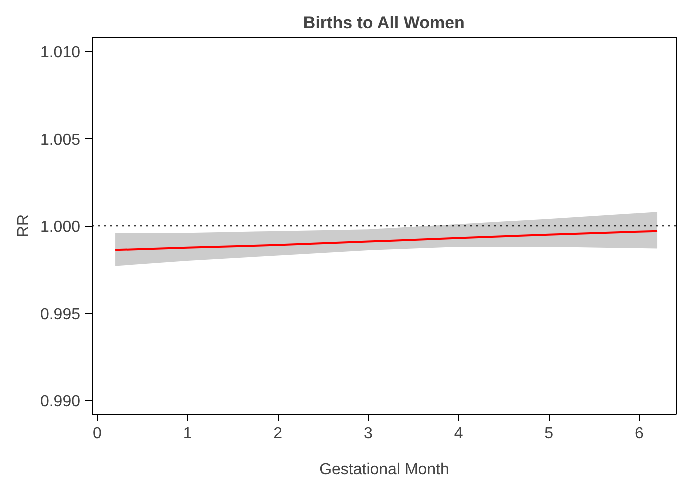  I want to click on x-axis-title: Gestational Month, so click(385, 470).